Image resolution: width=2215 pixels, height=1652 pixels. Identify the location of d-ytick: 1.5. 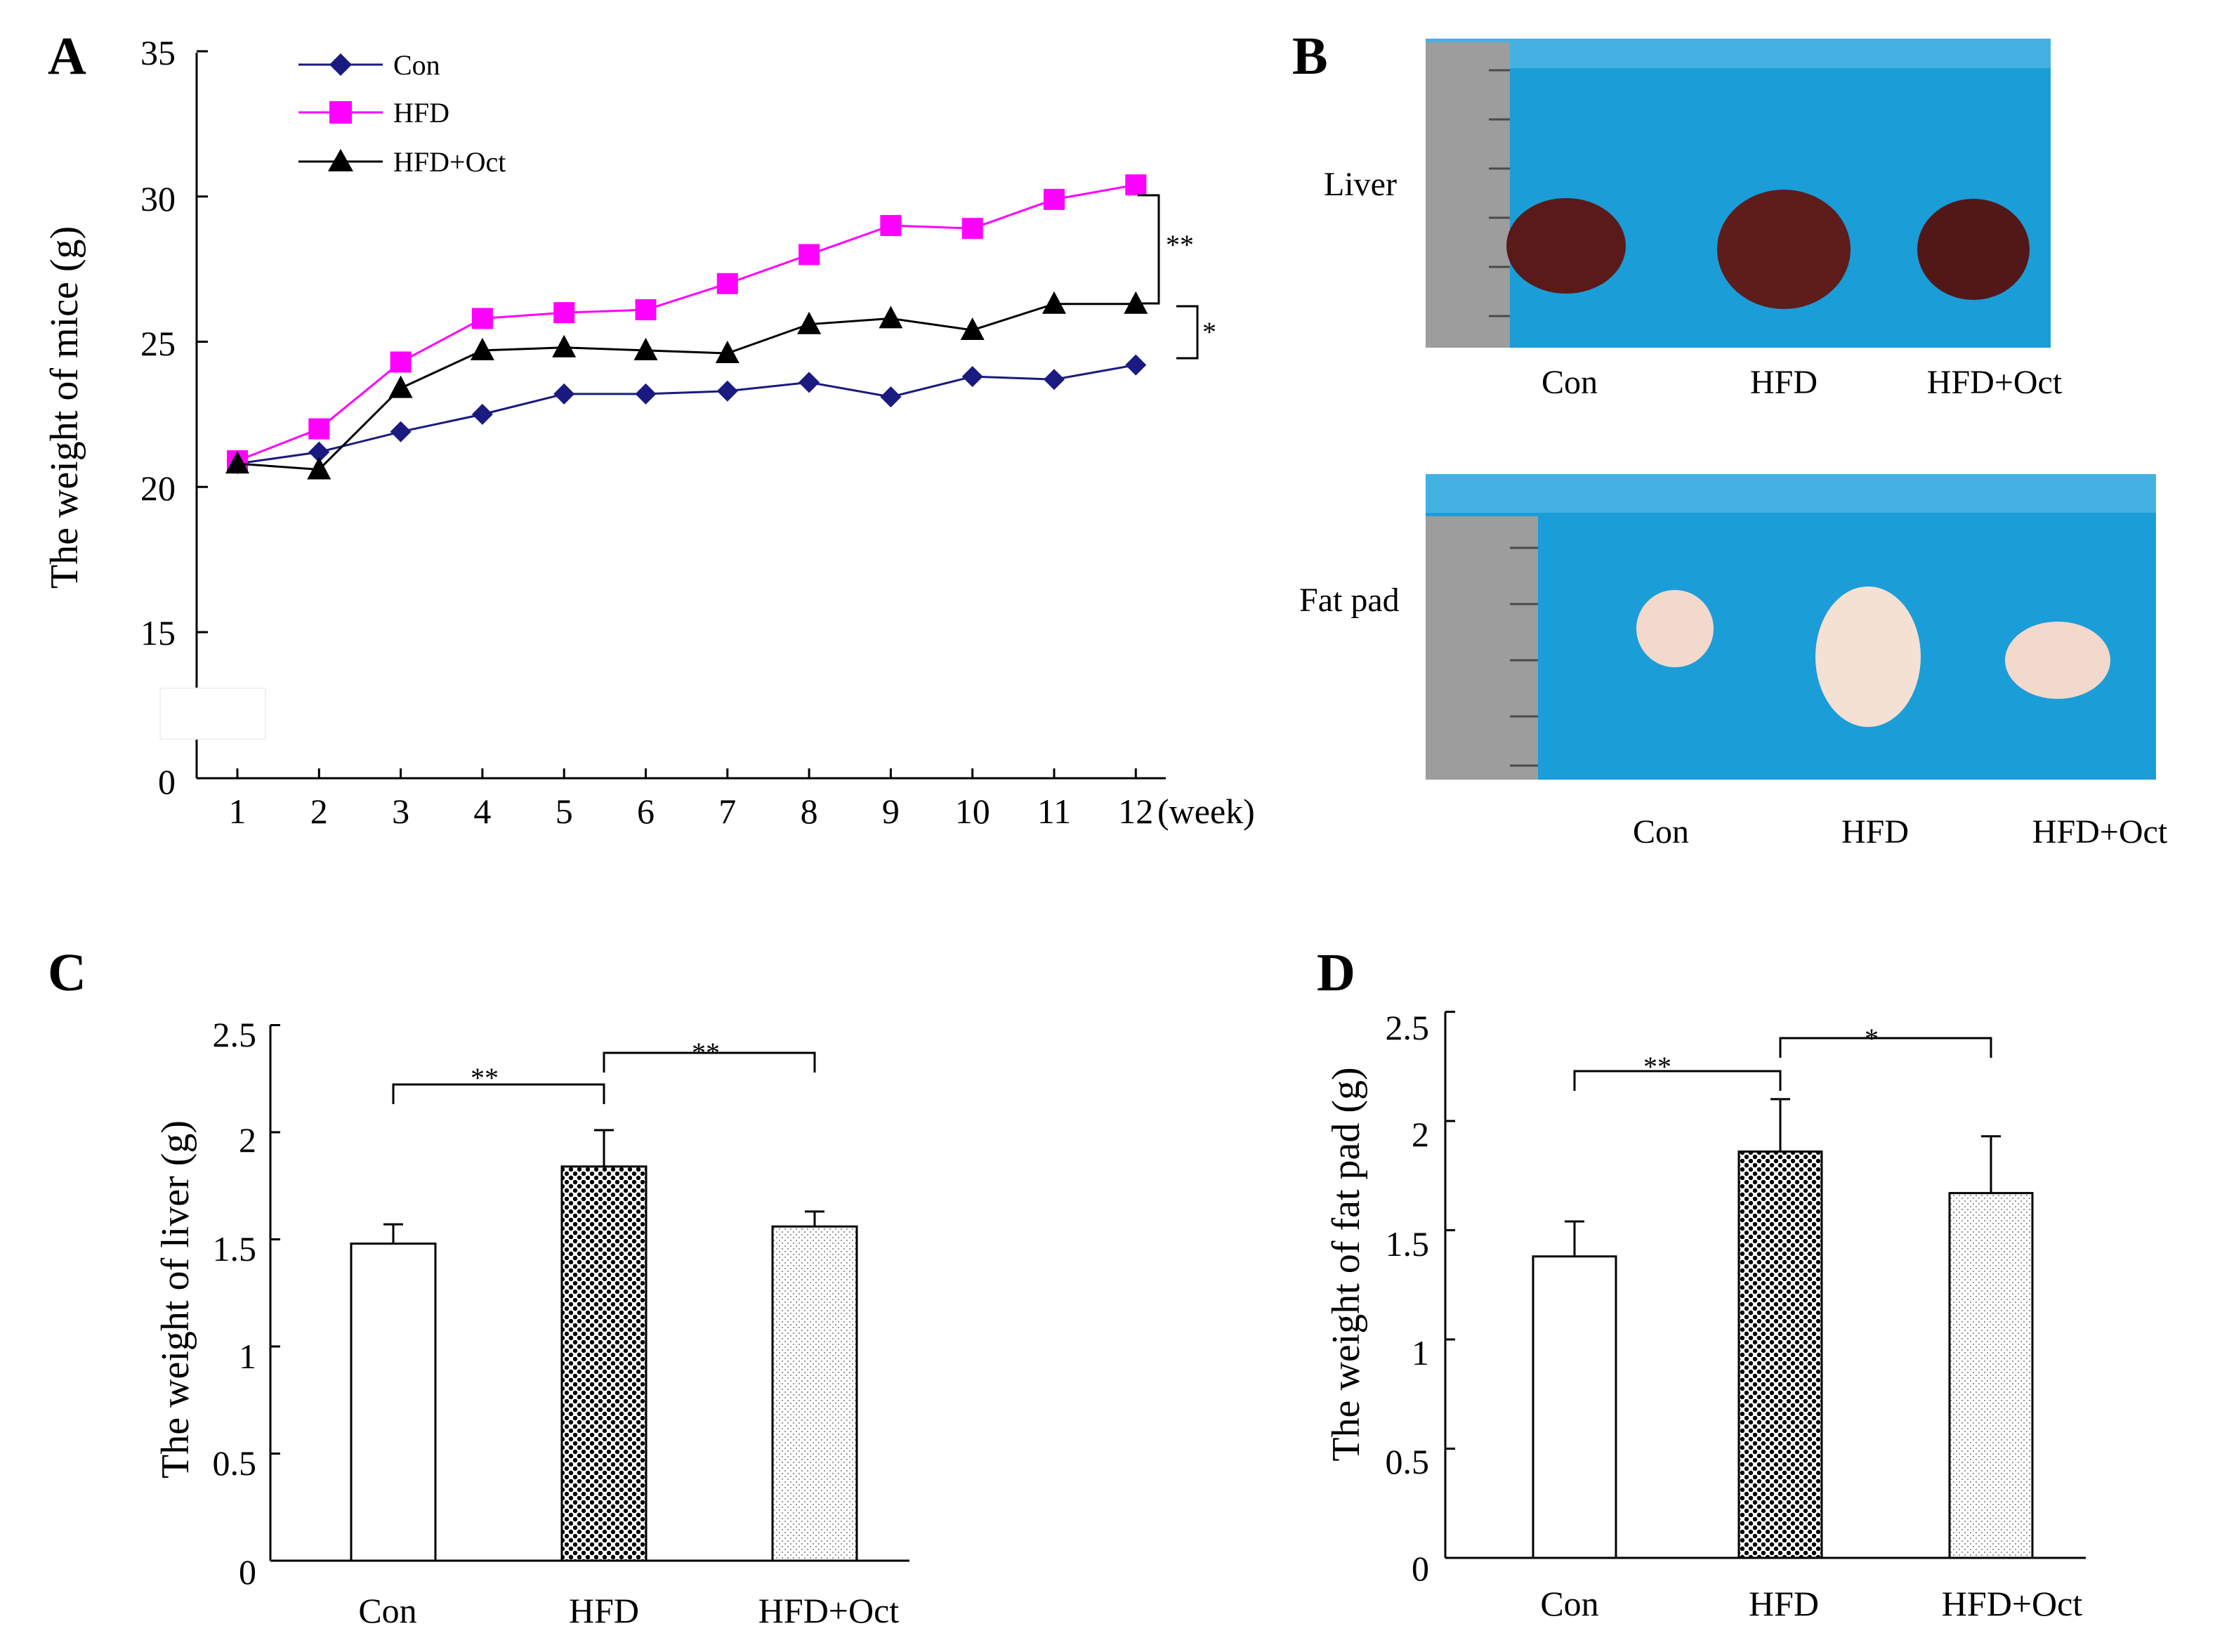
(1408, 1244).